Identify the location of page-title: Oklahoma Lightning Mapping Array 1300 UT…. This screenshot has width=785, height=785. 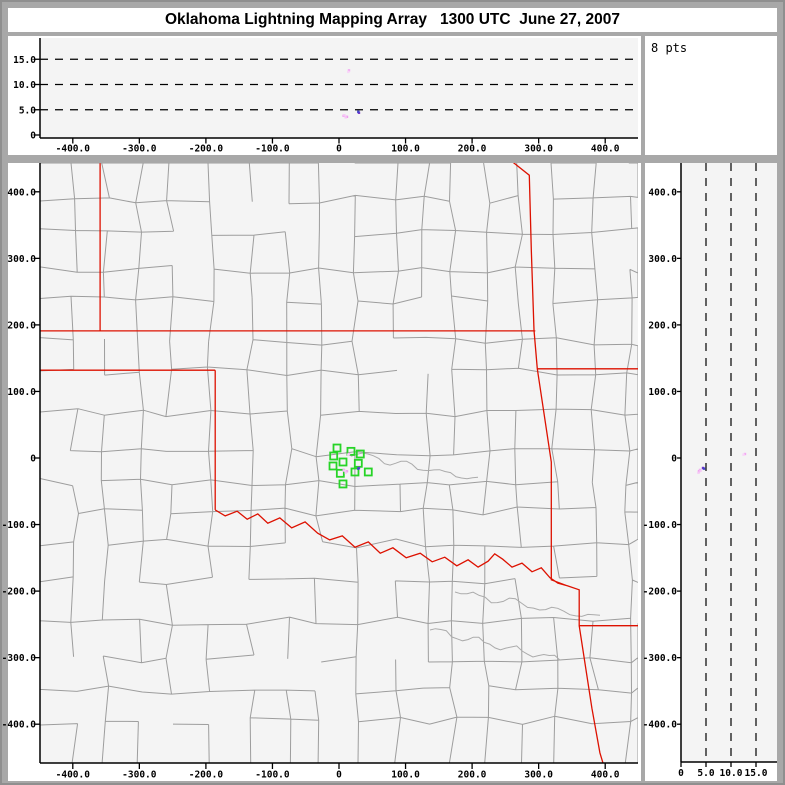
(392, 19).